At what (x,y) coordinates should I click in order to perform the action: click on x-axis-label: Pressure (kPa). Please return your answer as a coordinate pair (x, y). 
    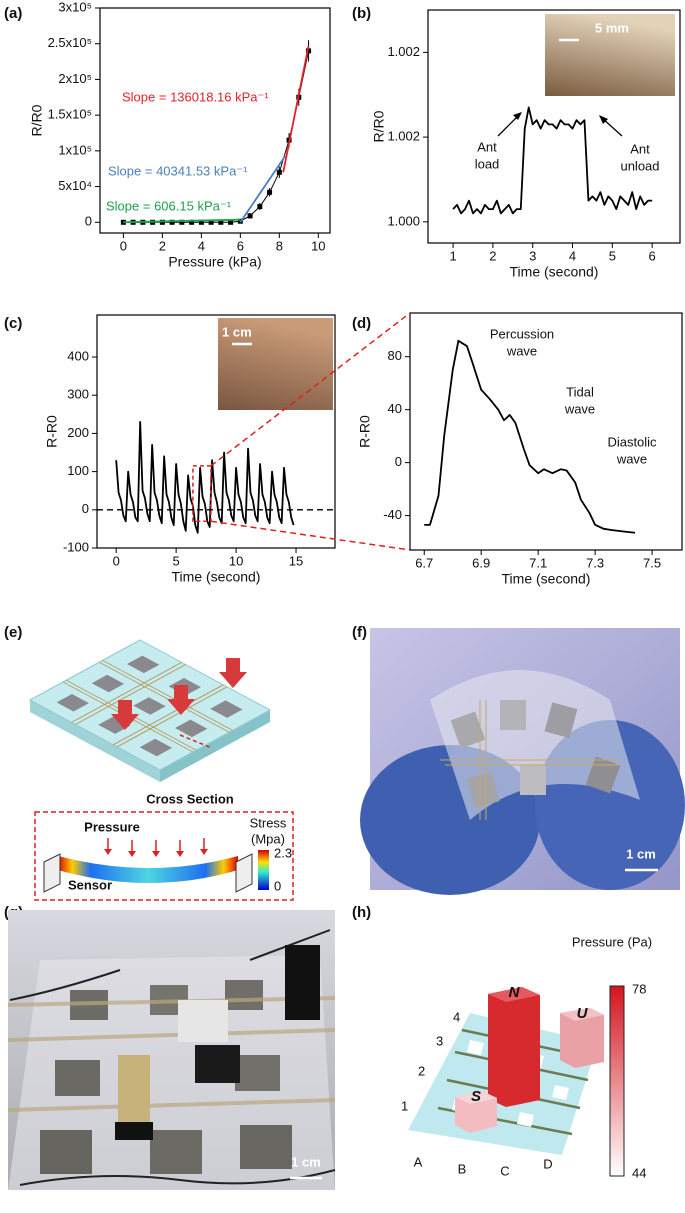
    Looking at the image, I should click on (214, 262).